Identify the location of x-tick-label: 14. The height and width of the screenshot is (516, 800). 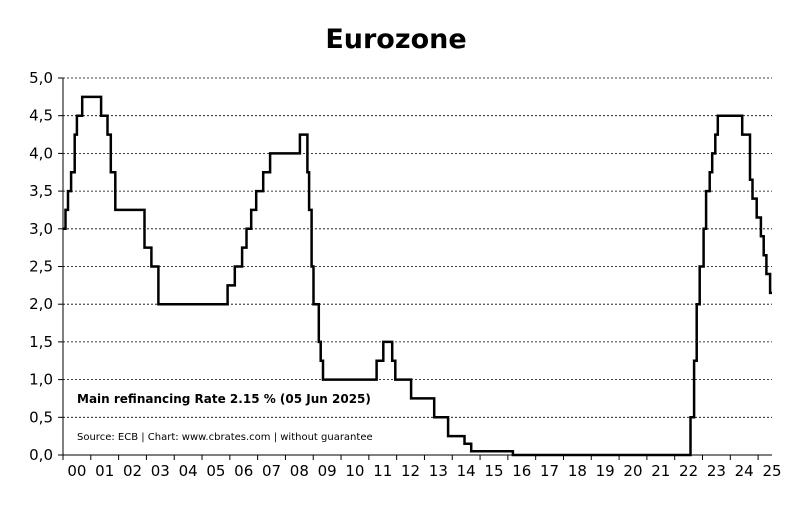
(466, 471).